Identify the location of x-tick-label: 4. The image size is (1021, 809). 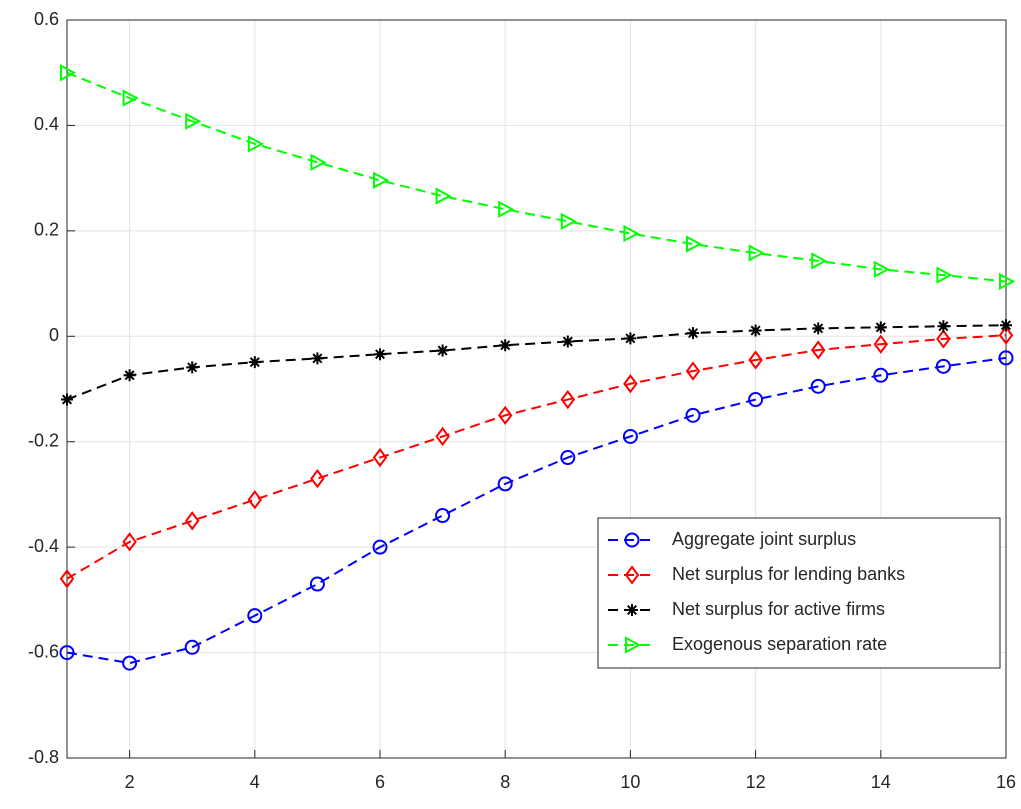
(255, 782).